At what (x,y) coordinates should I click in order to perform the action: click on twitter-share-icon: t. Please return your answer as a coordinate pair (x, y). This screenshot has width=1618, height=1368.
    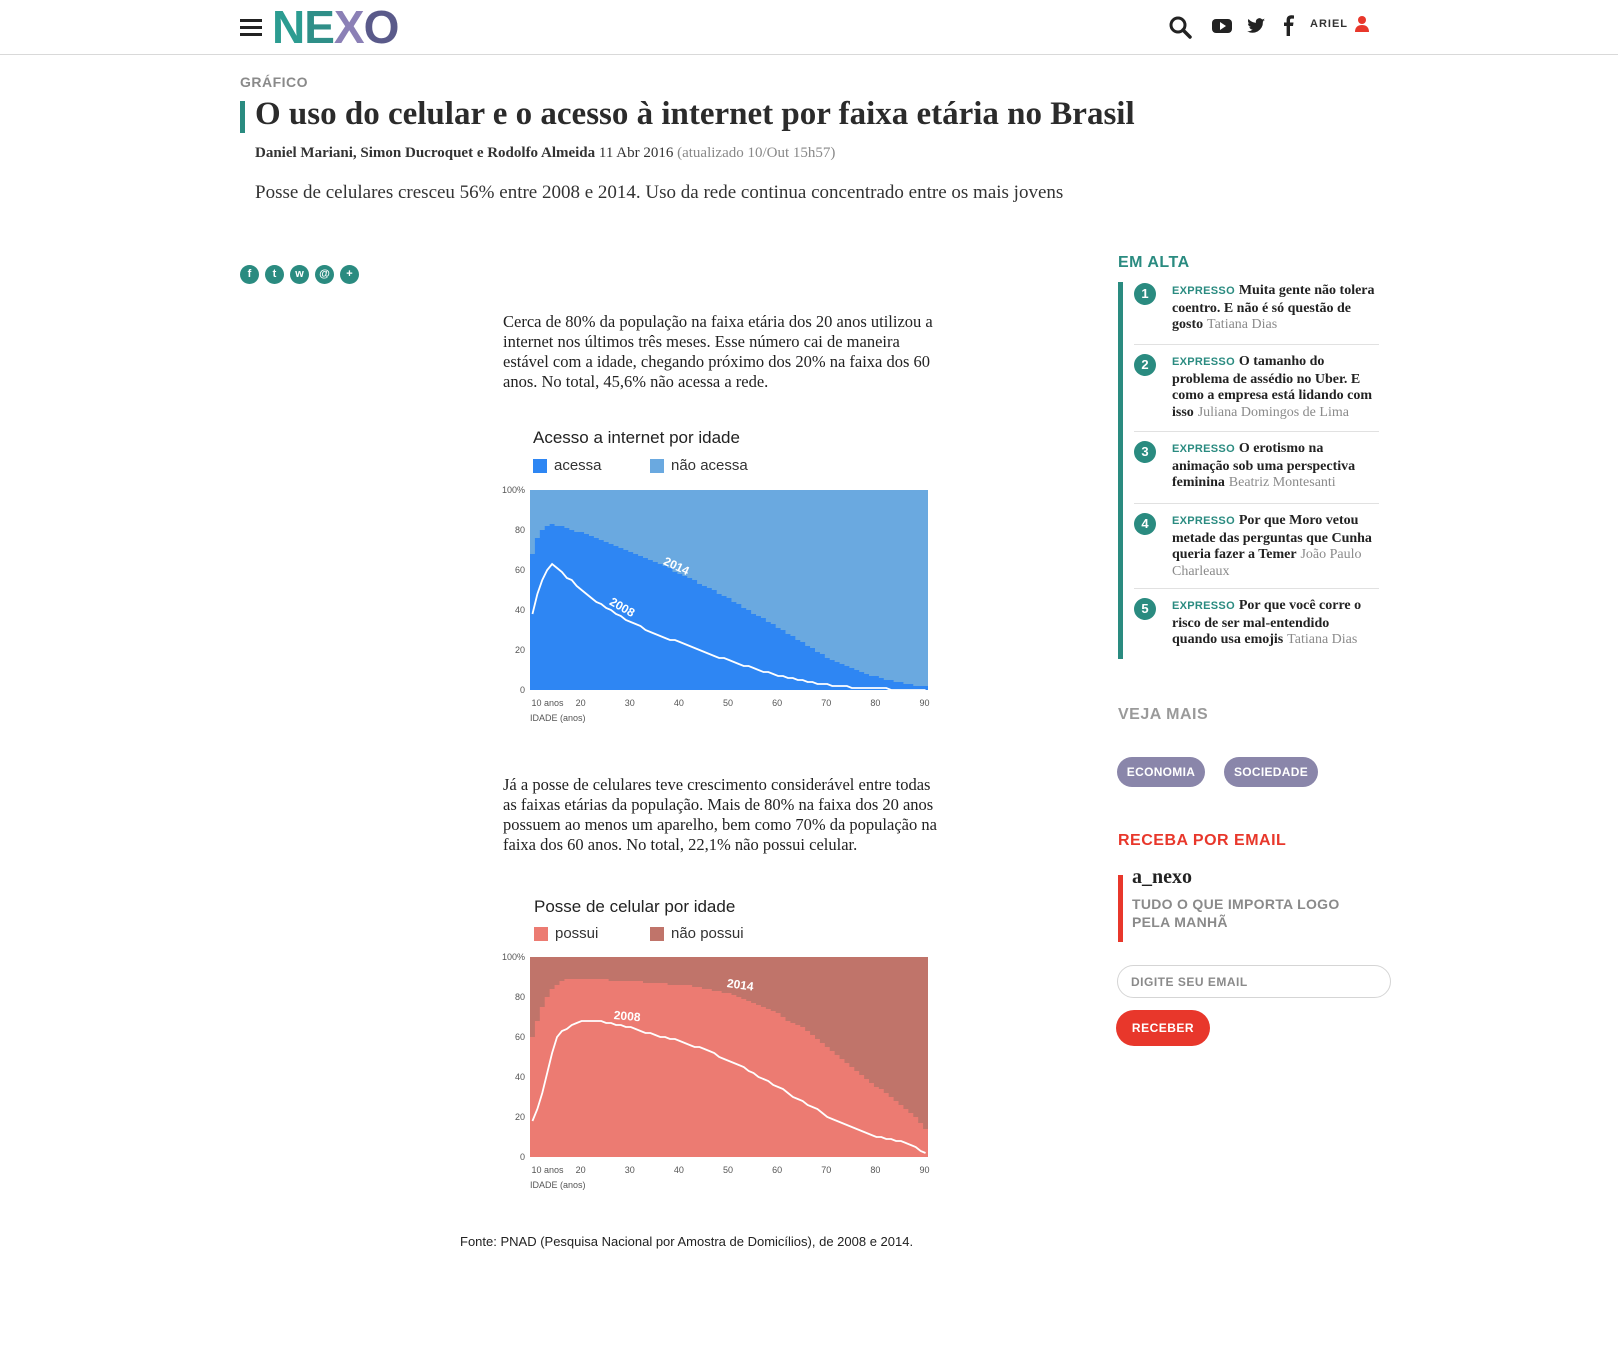
    Looking at the image, I should click on (274, 274).